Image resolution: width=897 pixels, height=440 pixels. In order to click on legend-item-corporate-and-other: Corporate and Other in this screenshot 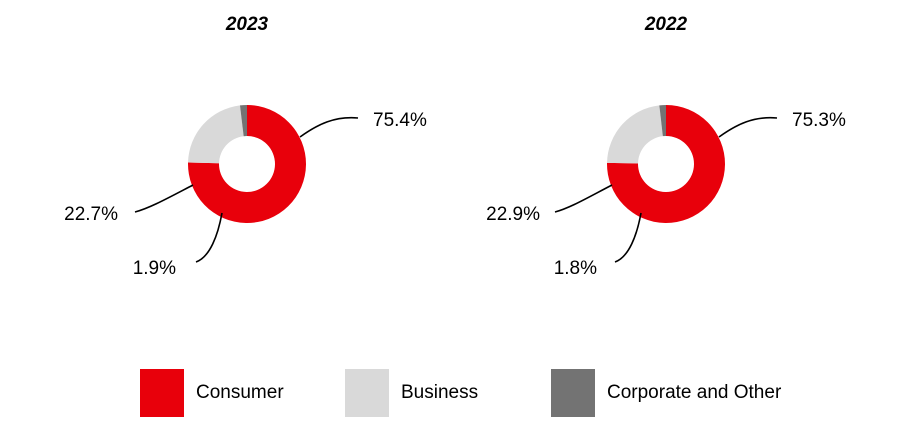, I will do `click(666, 393)`.